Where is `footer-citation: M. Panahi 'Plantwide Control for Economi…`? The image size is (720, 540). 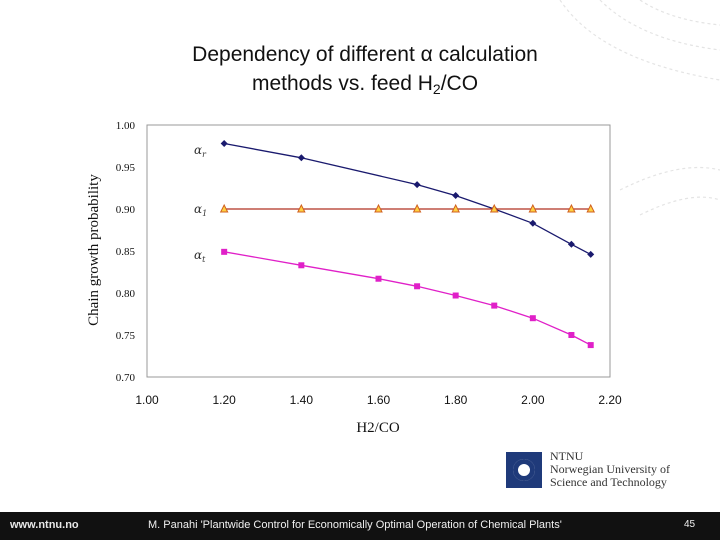 footer-citation: M. Panahi 'Plantwide Control for Economi… is located at coordinates (355, 525).